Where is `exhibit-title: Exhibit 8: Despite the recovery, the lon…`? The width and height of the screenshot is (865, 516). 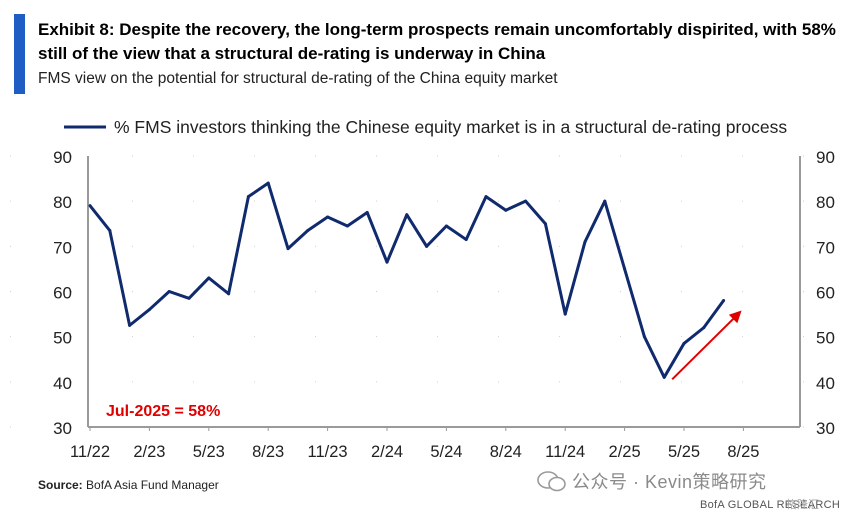
exhibit-title: Exhibit 8: Despite the recovery, the lon… is located at coordinates (437, 41).